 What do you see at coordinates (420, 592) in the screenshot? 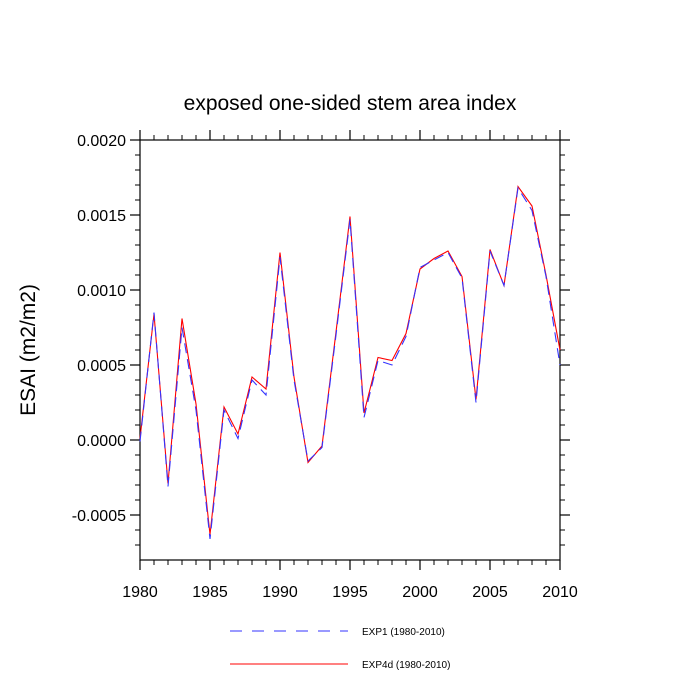
I see `x-tick-label: 2000` at bounding box center [420, 592].